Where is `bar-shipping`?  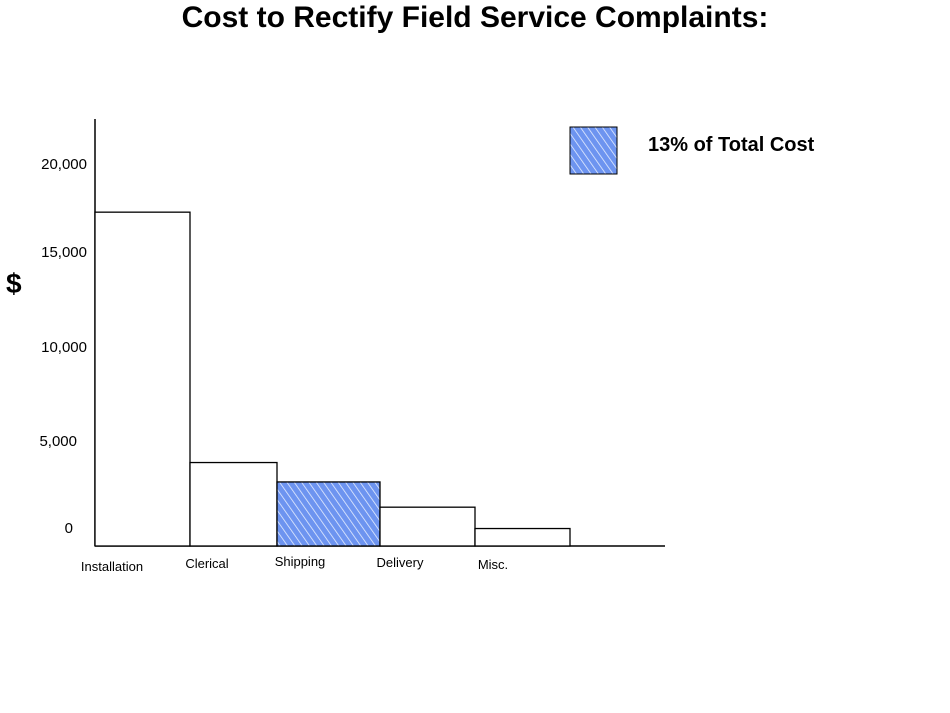 bar-shipping is located at coordinates (328, 514).